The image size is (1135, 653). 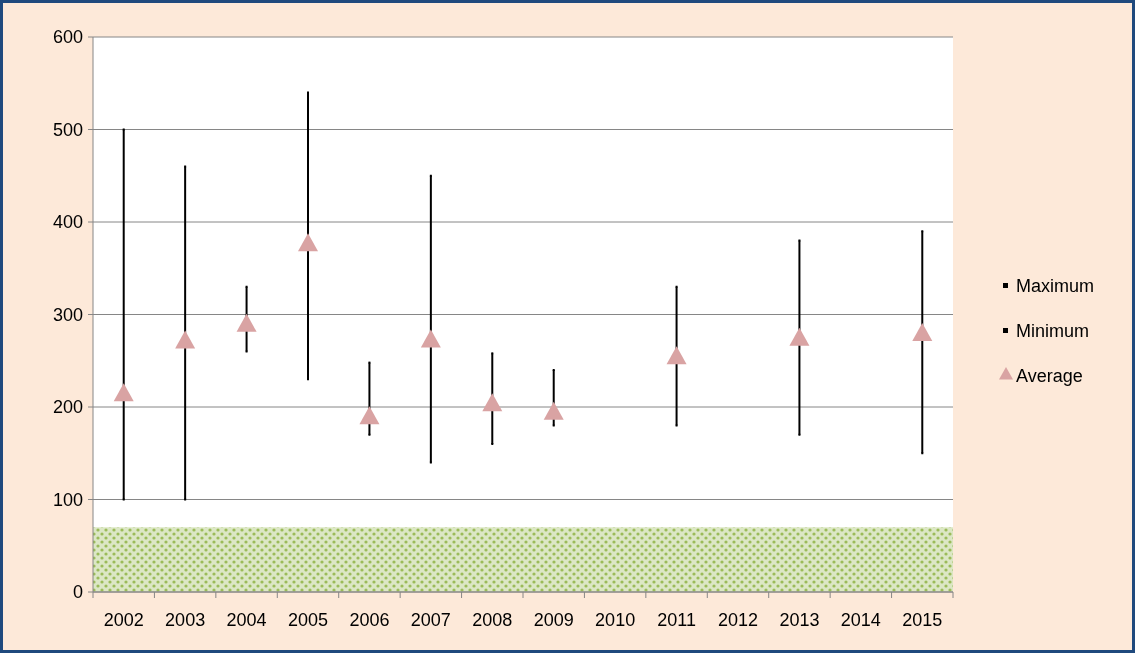 What do you see at coordinates (492, 620) in the screenshot?
I see `x-tick-label: 2008` at bounding box center [492, 620].